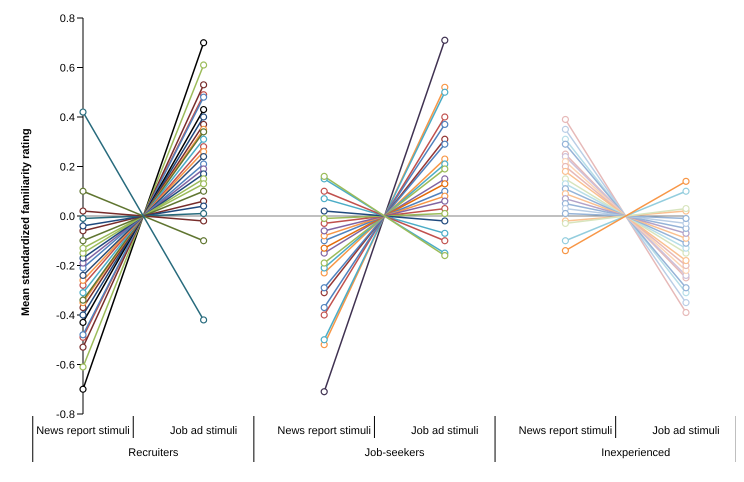 The image size is (744, 482). Describe the element at coordinates (65, 414) in the screenshot. I see `y-tick-label: -0.8` at that location.